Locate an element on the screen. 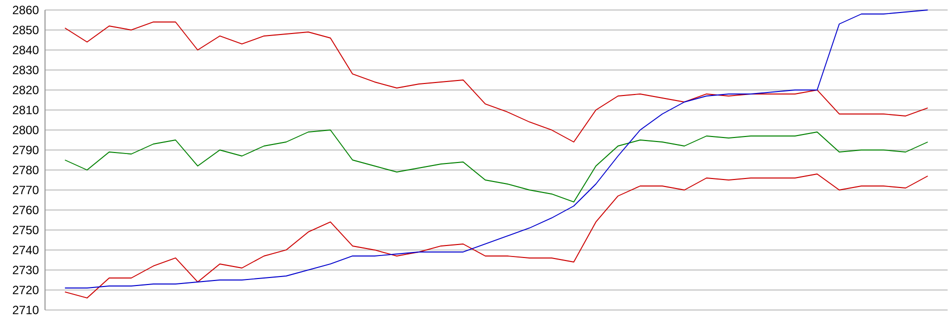 This screenshot has height=335, width=950. y-tick-label: 2770 is located at coordinates (25, 190).